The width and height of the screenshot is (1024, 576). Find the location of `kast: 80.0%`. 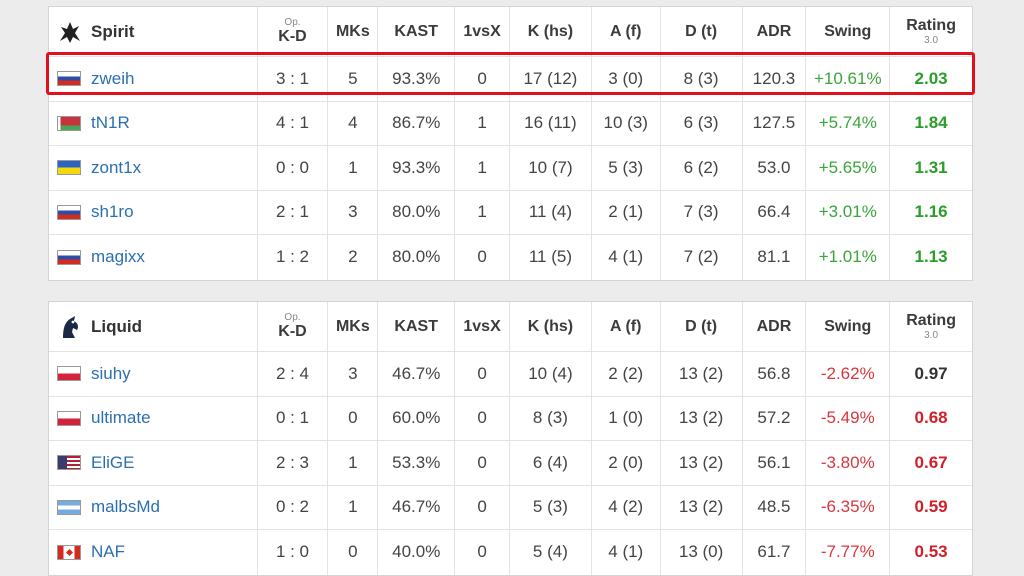

kast: 80.0% is located at coordinates (415, 212).